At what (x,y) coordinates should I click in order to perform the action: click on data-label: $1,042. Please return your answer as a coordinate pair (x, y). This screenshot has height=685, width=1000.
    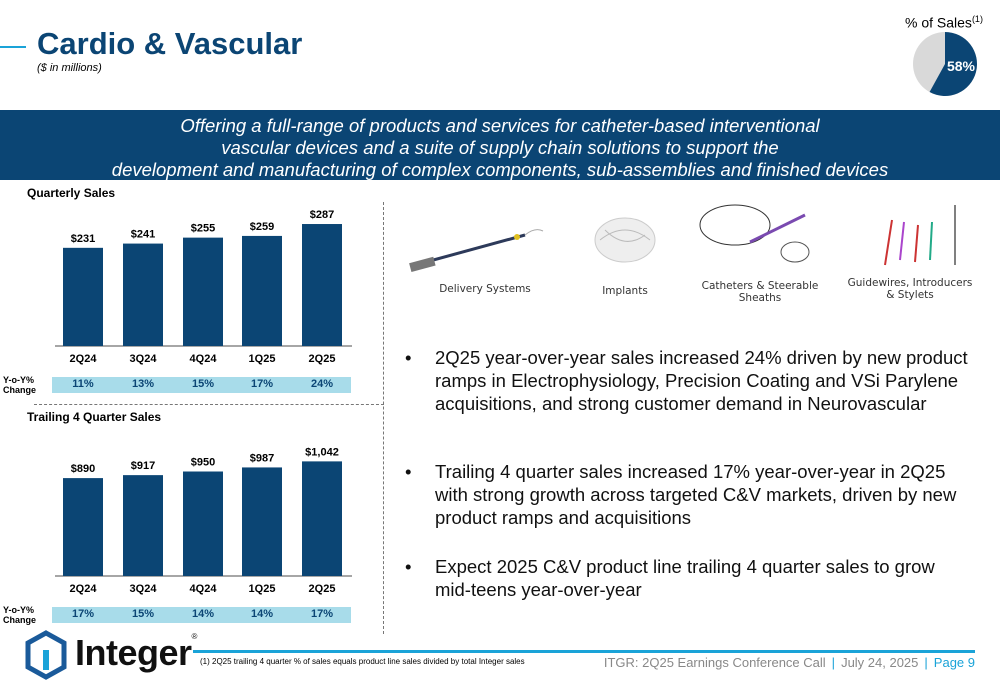
    Looking at the image, I should click on (322, 452).